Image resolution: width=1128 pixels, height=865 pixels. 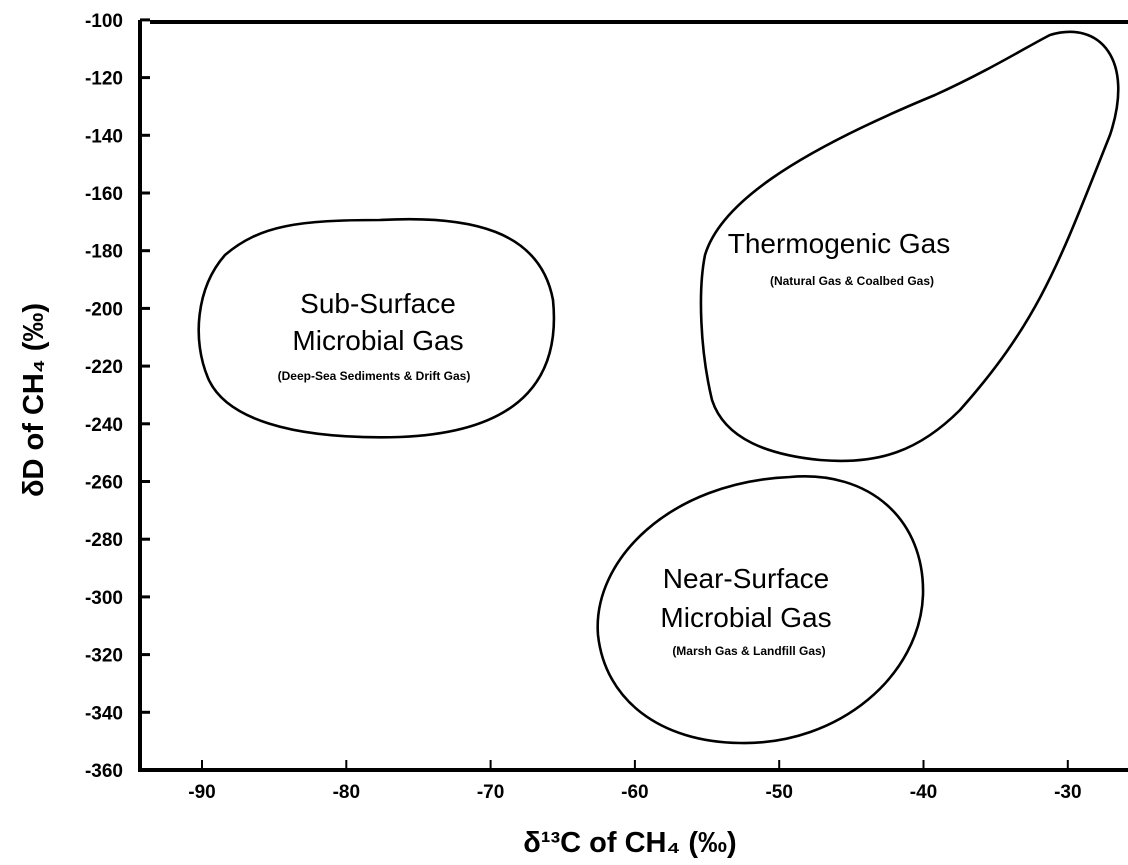 What do you see at coordinates (104, 771) in the screenshot?
I see `y-tick-label: -360` at bounding box center [104, 771].